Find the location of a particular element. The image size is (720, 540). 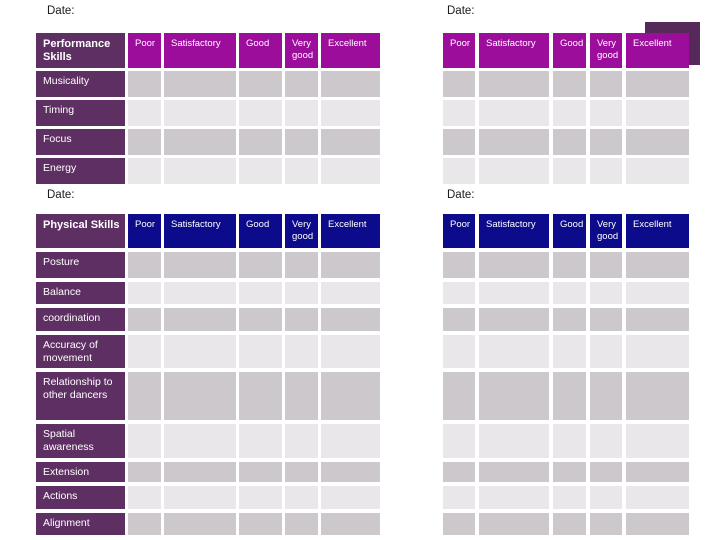

table-row: Actions is located at coordinates (208, 497).